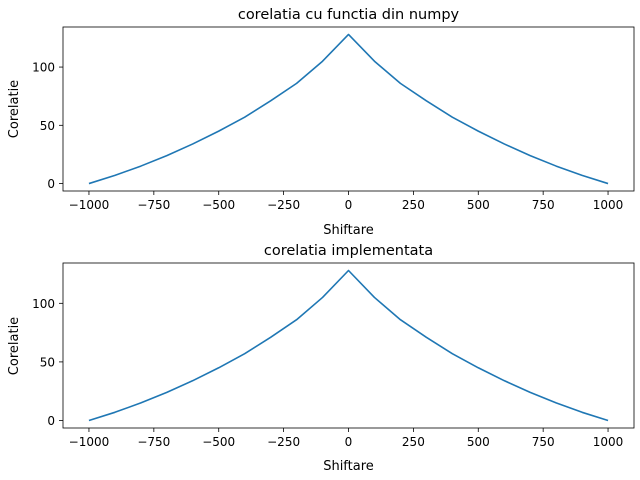 Image resolution: width=640 pixels, height=480 pixels. What do you see at coordinates (51, 184) in the screenshot?
I see `subplot-top-y-tick-label: 0` at bounding box center [51, 184].